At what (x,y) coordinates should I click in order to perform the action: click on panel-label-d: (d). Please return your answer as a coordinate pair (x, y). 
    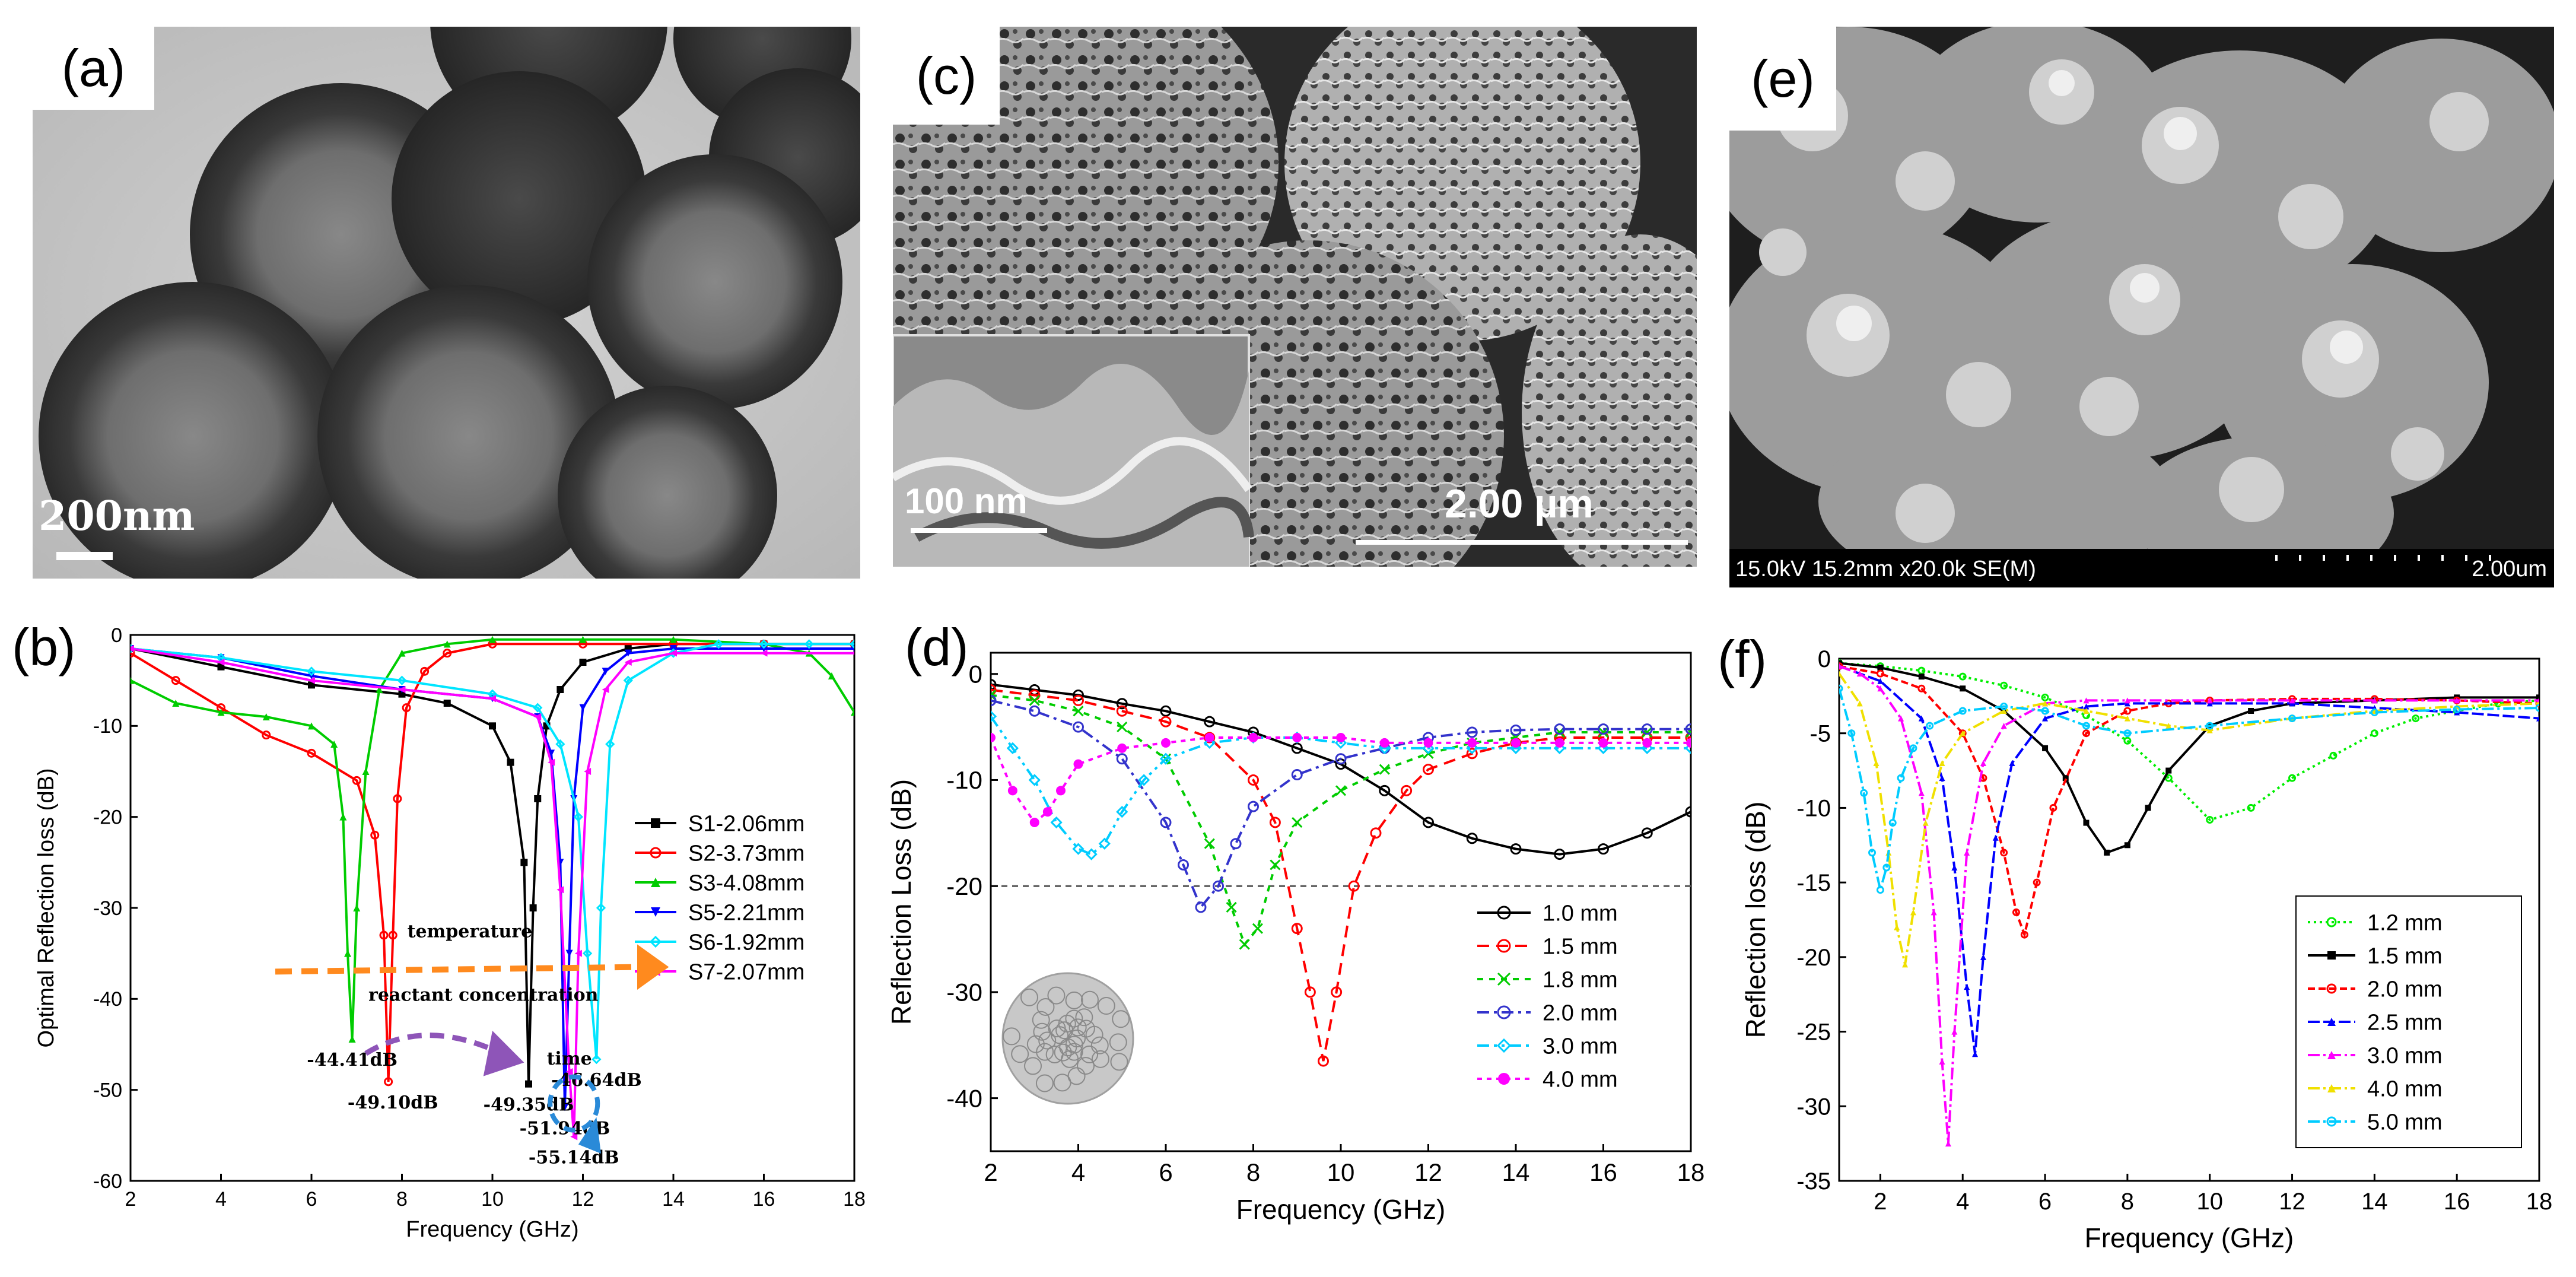
    Looking at the image, I should click on (937, 647).